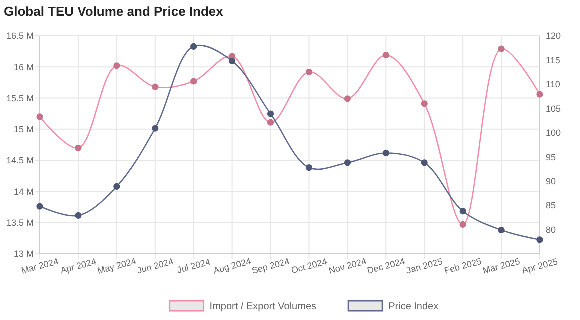  What do you see at coordinates (117, 266) in the screenshot?
I see `x-tick-label: May 2024` at bounding box center [117, 266].